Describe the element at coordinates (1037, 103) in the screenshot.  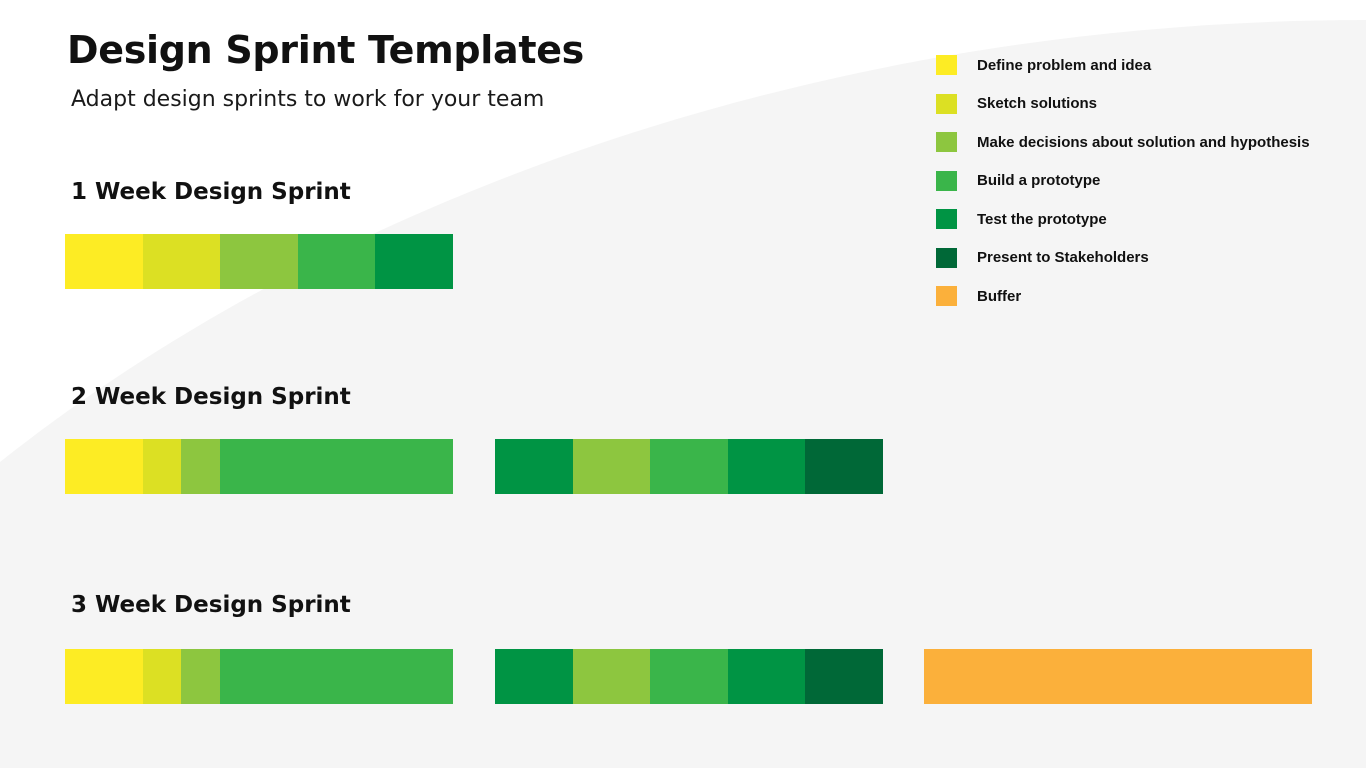
I see `legend-label: Sketch solutions` at that location.